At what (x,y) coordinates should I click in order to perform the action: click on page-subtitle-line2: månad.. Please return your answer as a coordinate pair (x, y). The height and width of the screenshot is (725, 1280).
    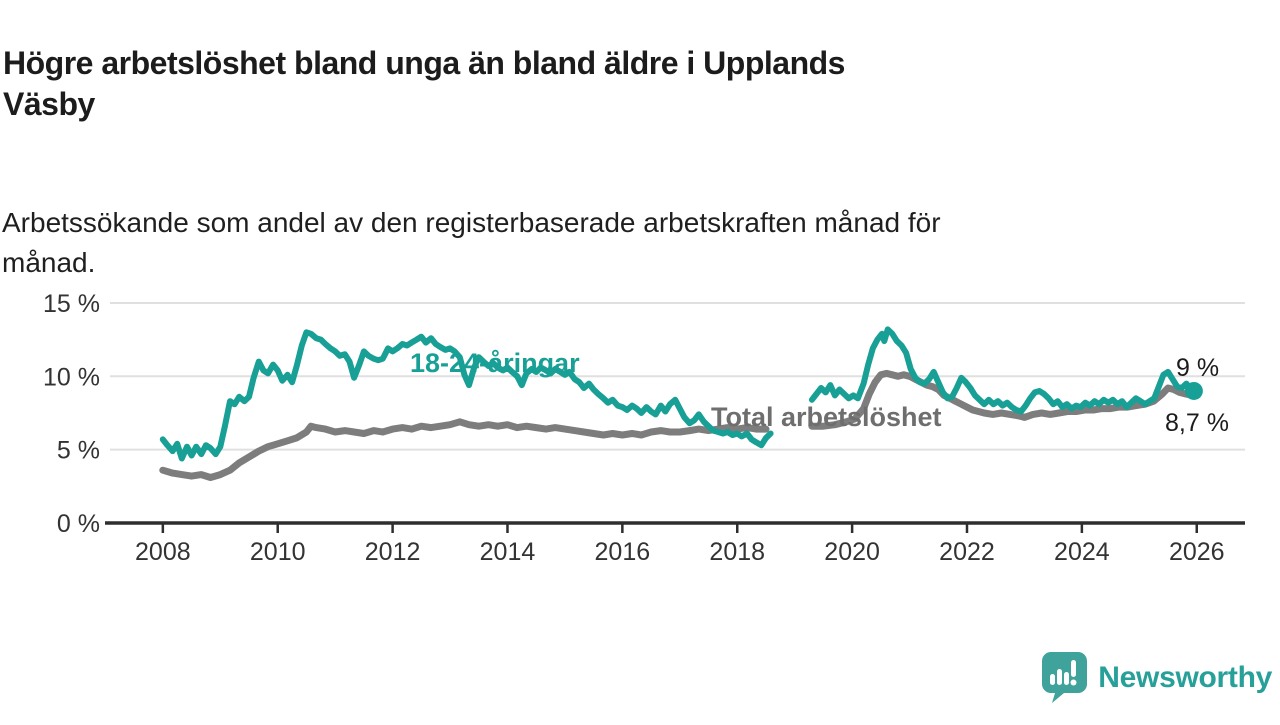
    Looking at the image, I should click on (49, 262).